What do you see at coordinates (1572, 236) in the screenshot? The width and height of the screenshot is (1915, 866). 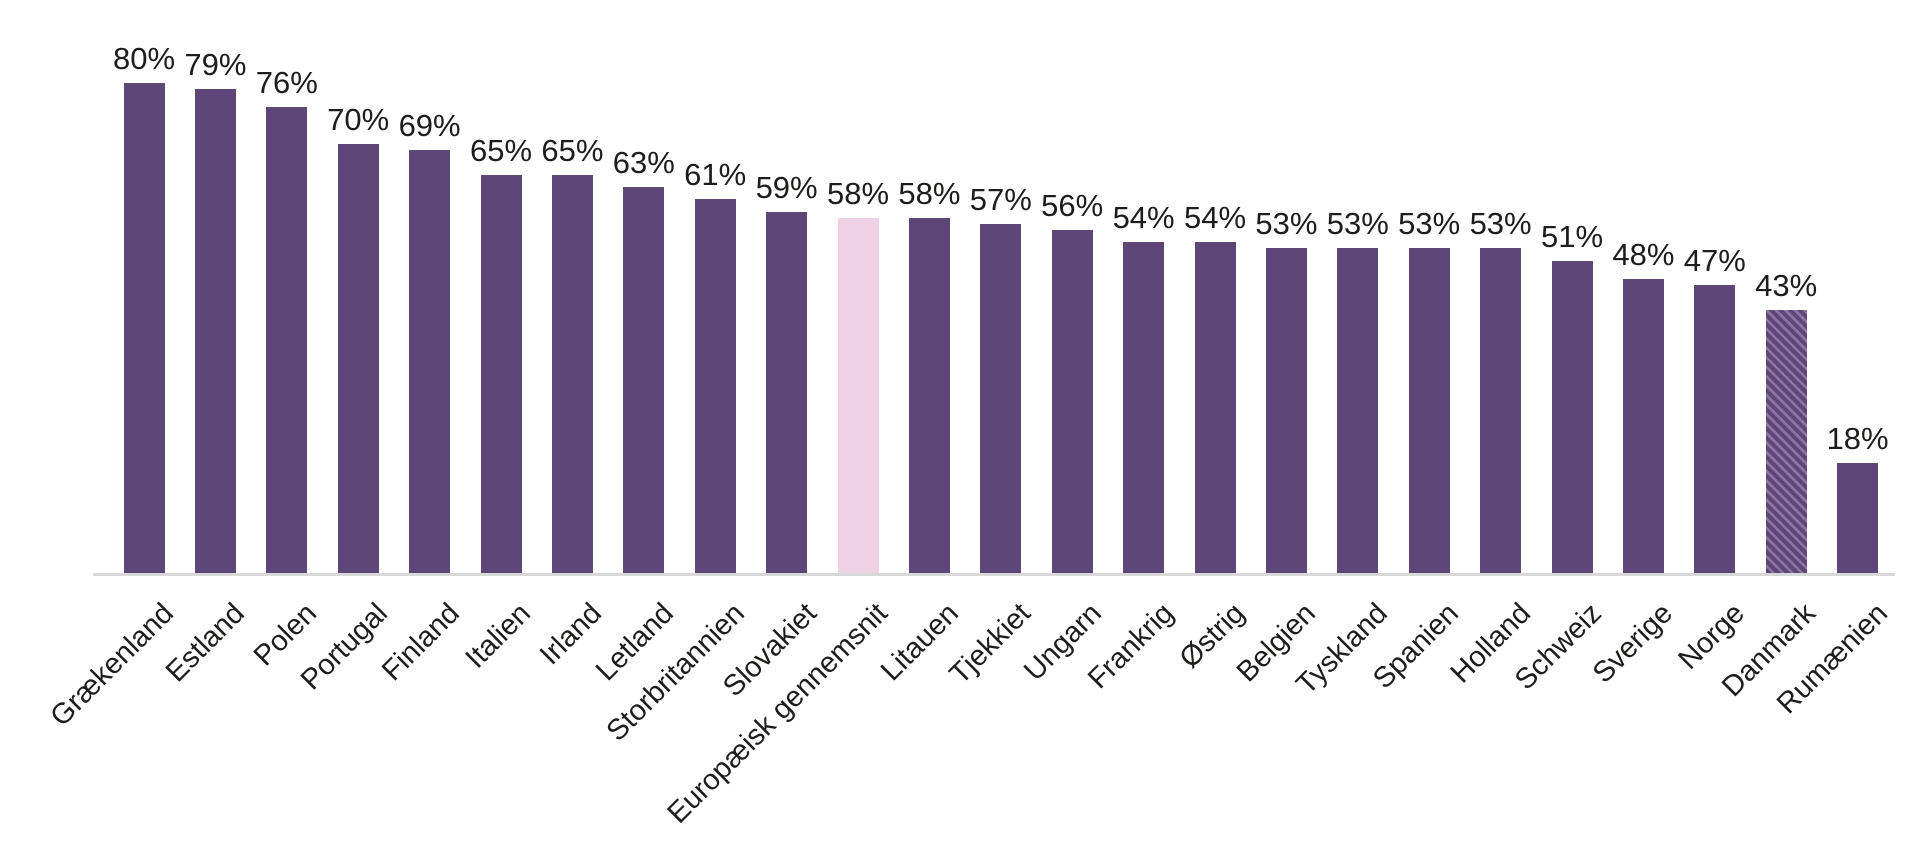 I see `value-label: 51%` at bounding box center [1572, 236].